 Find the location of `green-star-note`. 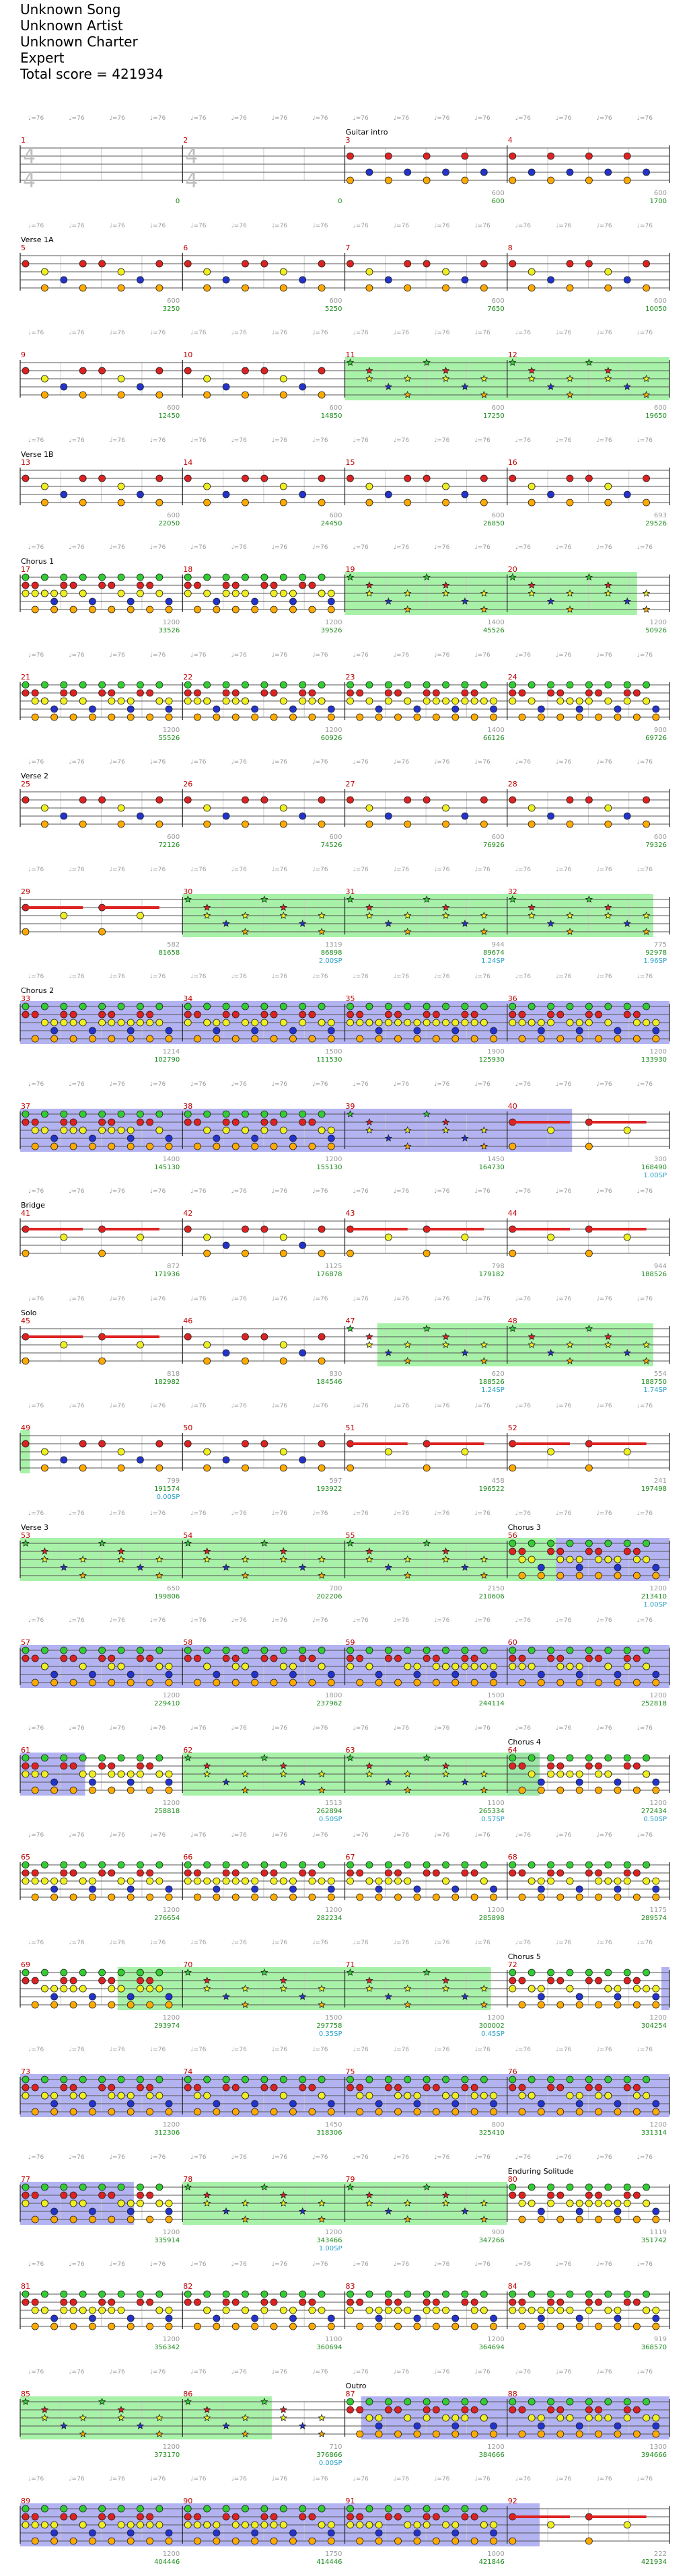

green-star-note is located at coordinates (350, 1972).